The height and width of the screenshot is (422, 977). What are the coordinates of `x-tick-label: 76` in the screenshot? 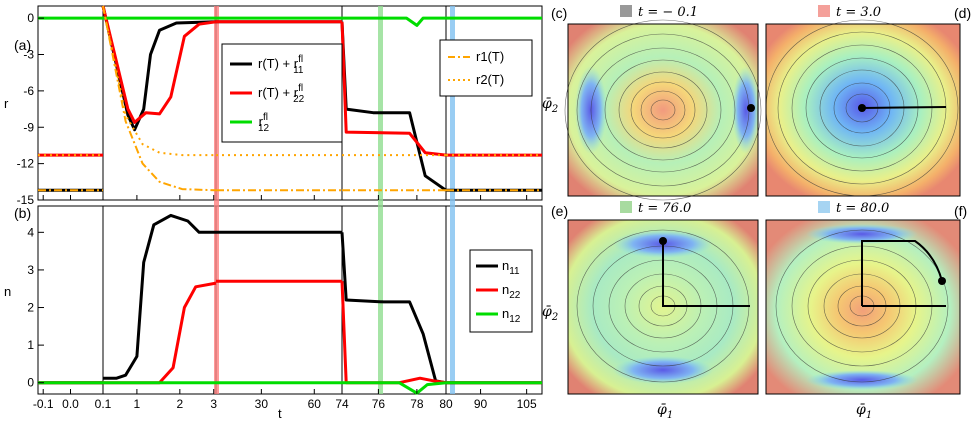 It's located at (379, 404).